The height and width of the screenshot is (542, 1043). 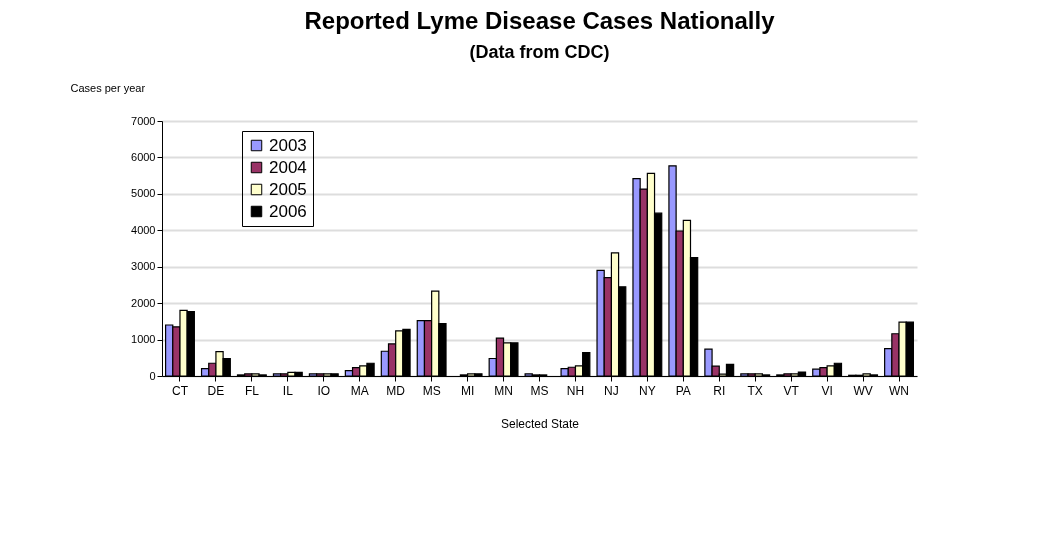 I want to click on x-tick-label: TX, so click(x=755, y=390).